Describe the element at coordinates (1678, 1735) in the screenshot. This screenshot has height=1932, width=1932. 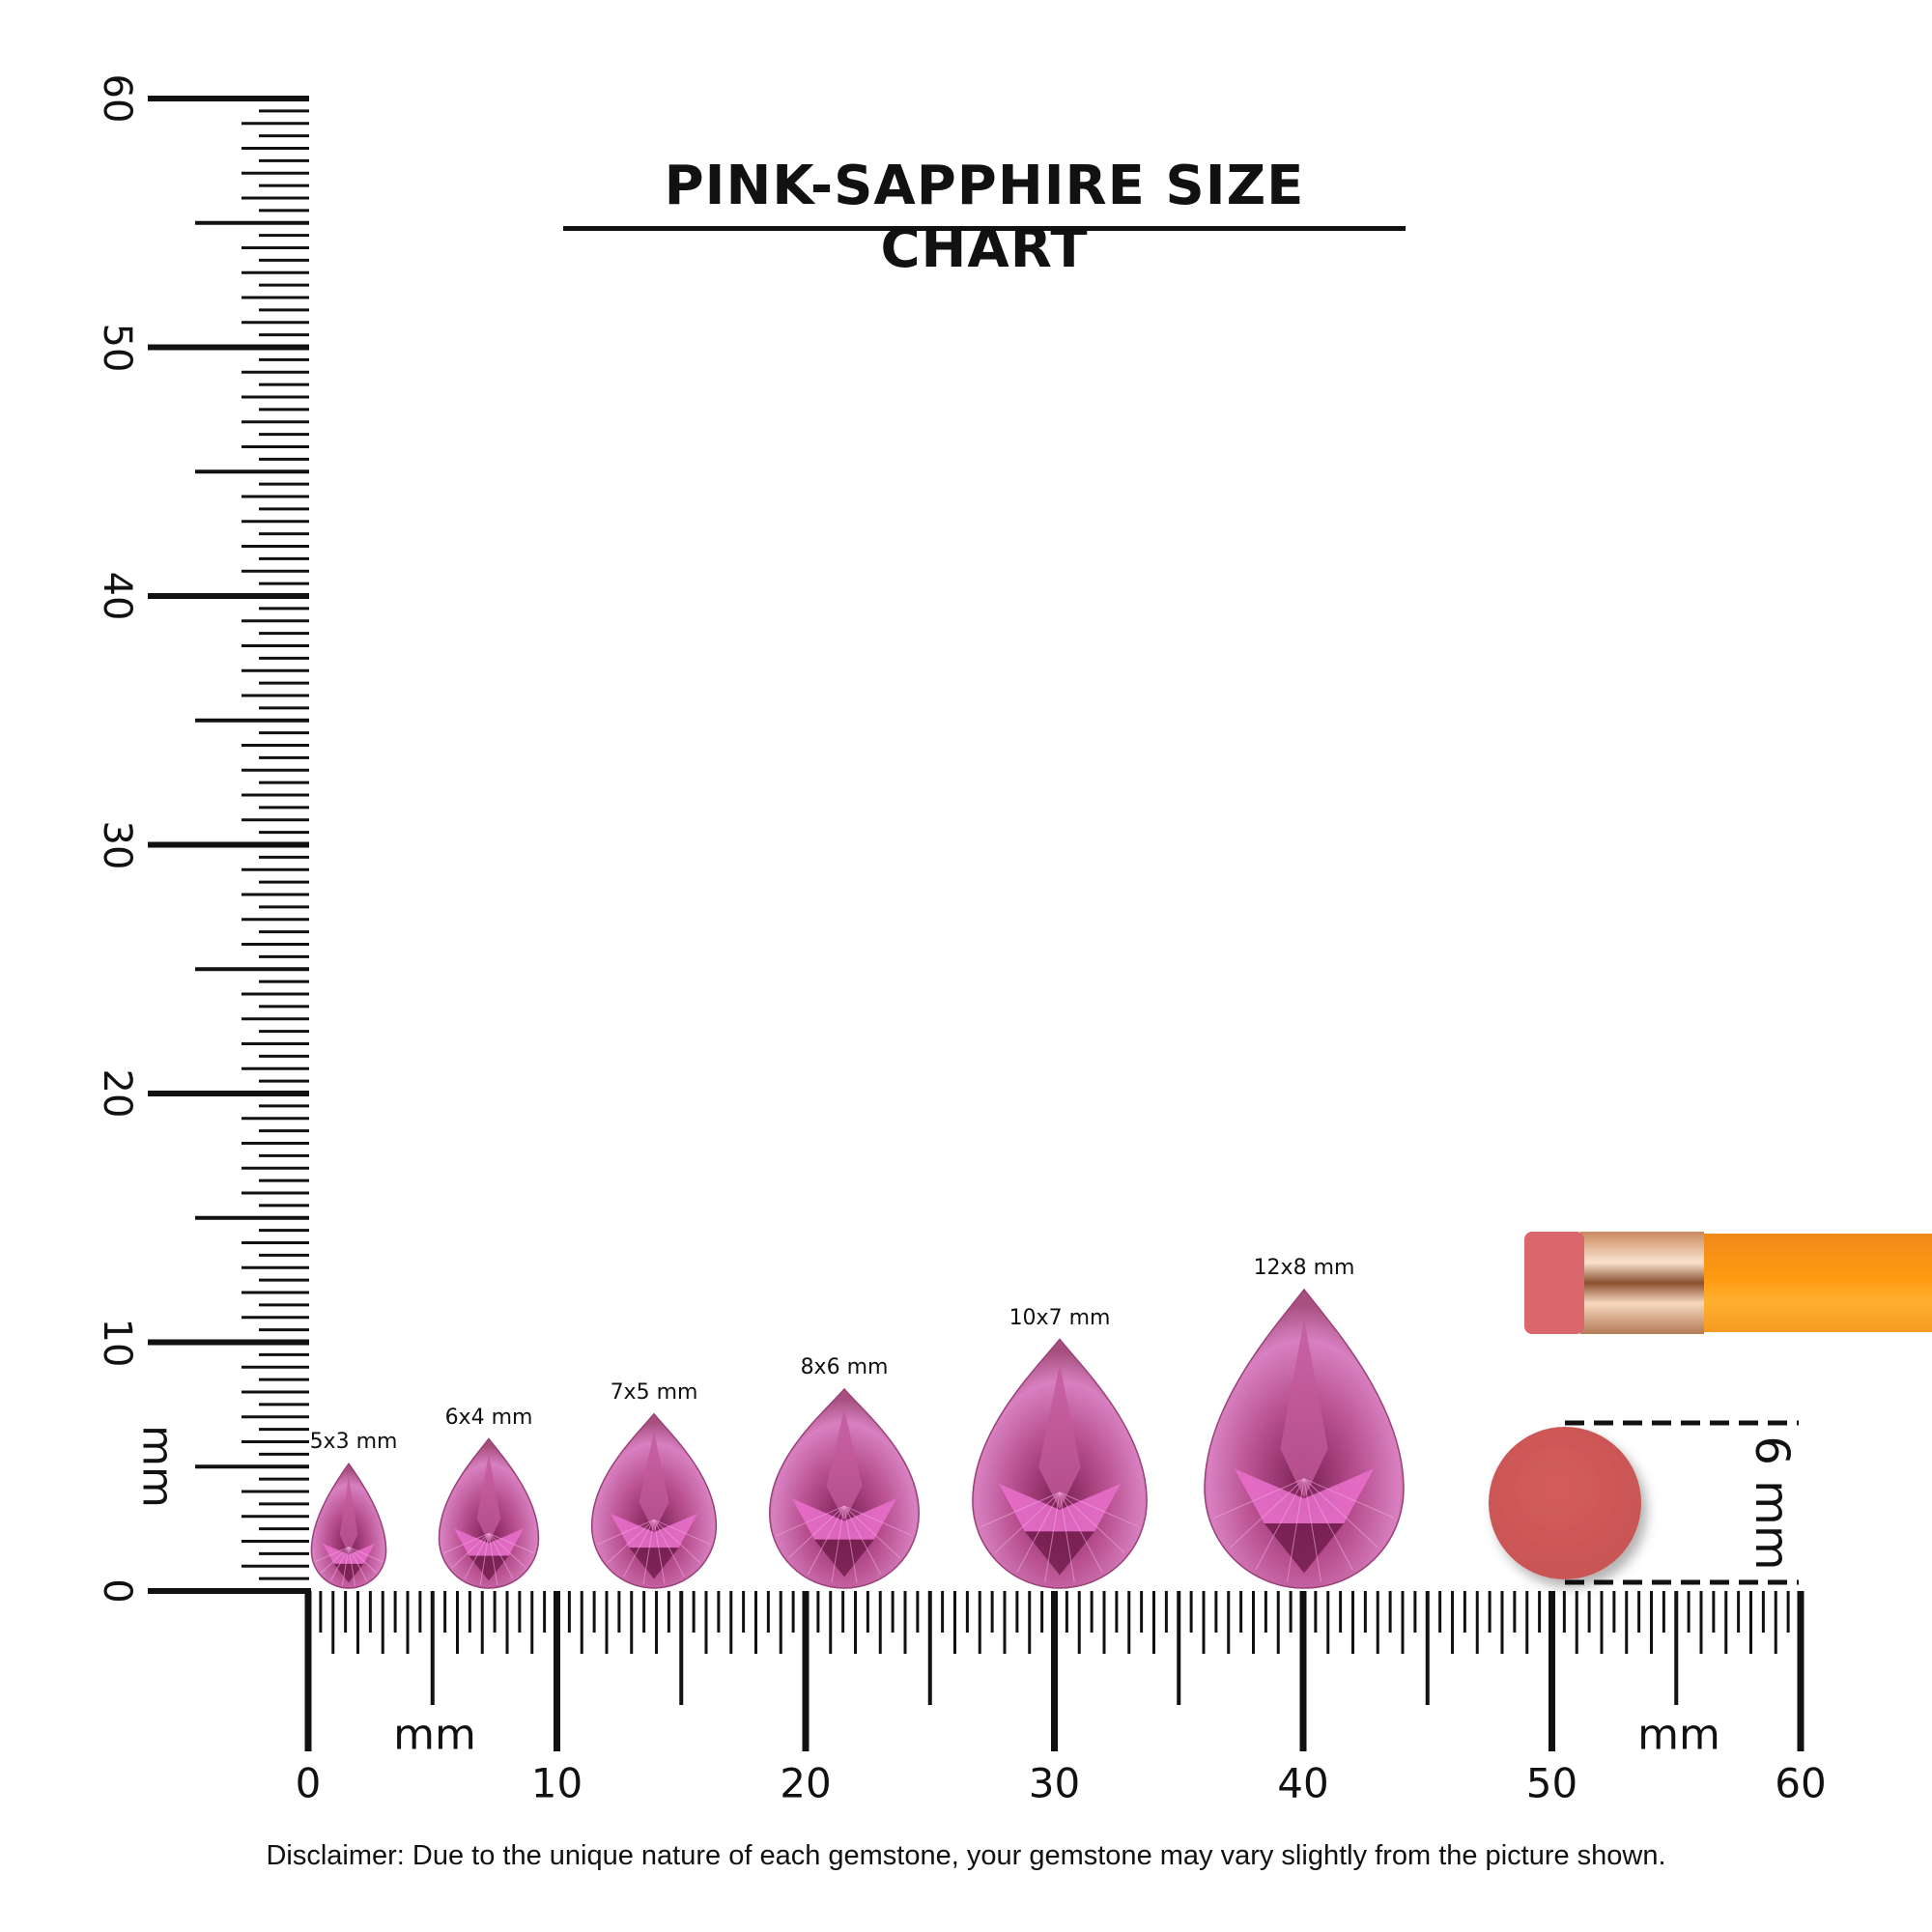
I see `horizontal-unit-label-right: mm` at that location.